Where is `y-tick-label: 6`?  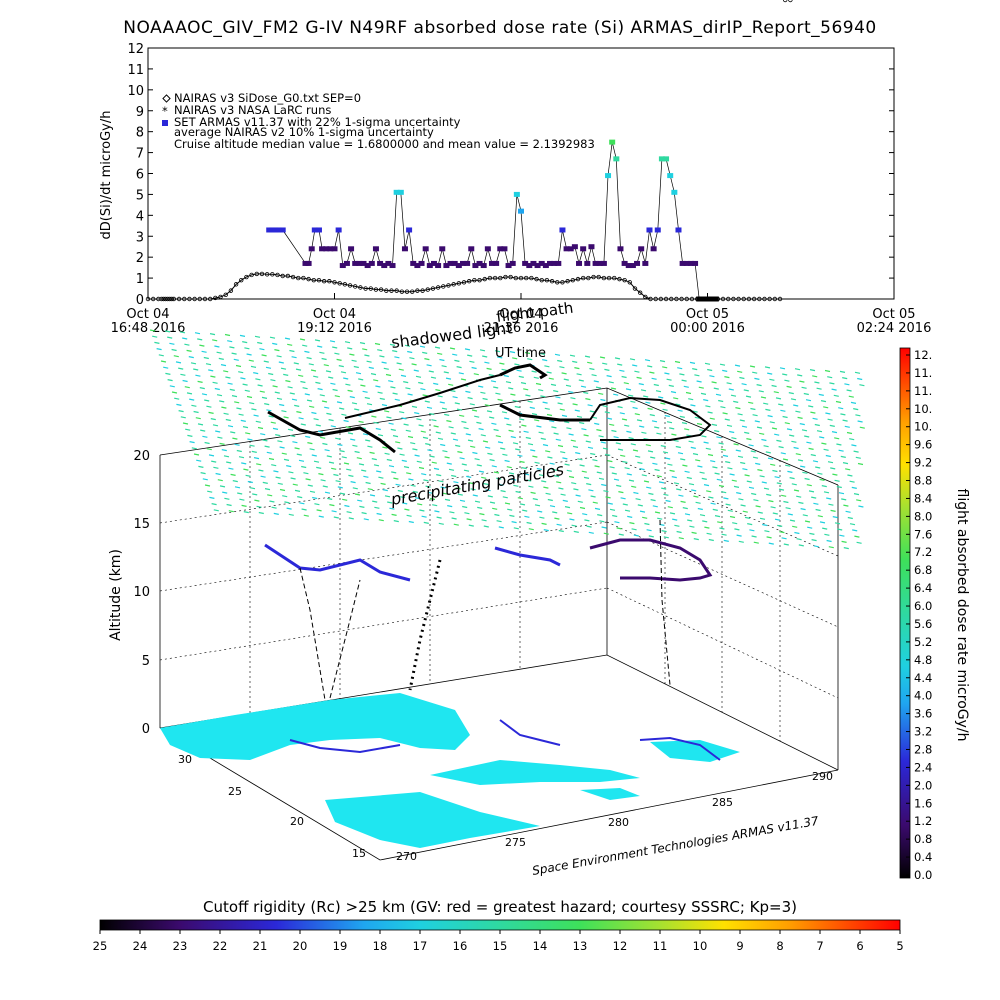
y-tick-label: 6 is located at coordinates (140, 175).